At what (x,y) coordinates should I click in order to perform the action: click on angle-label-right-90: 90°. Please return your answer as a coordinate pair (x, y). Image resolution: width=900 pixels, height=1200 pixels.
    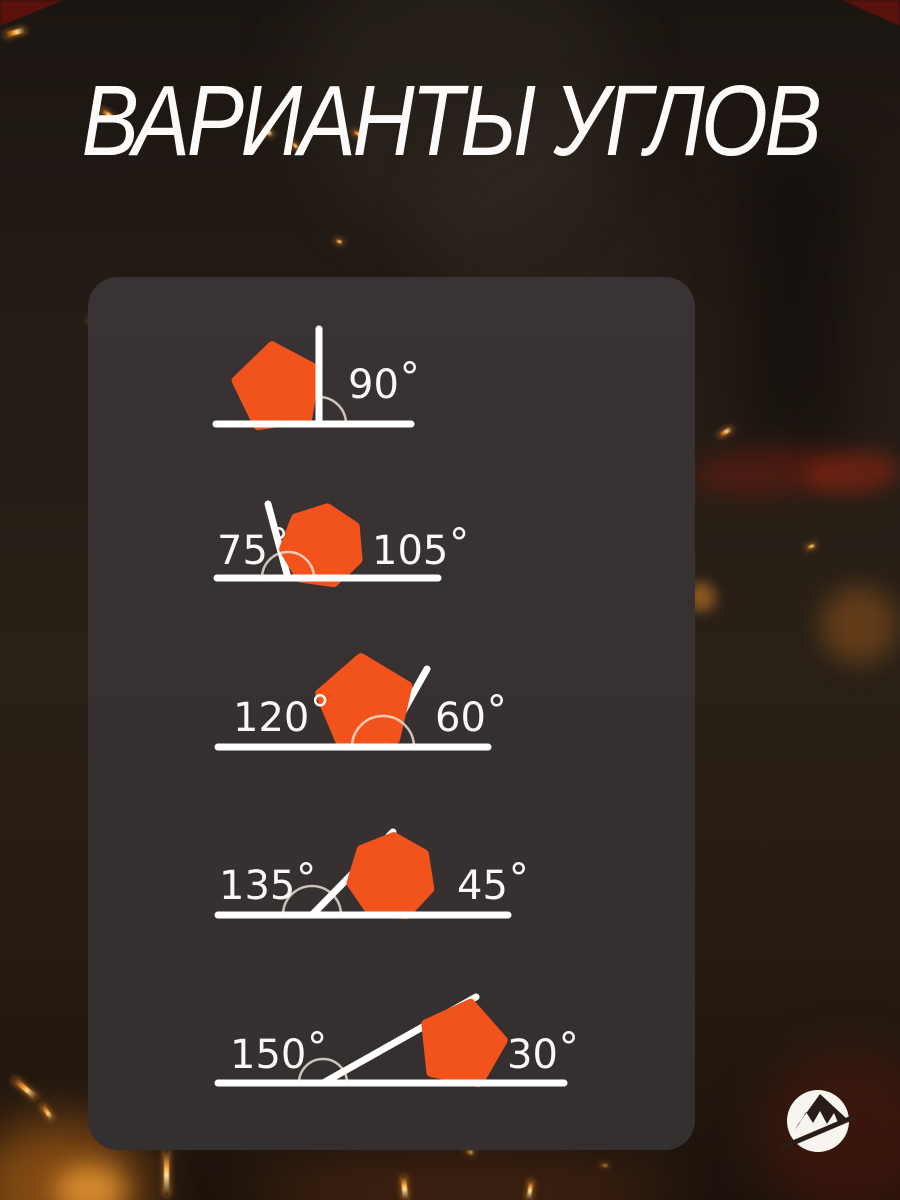
    Looking at the image, I should click on (384, 383).